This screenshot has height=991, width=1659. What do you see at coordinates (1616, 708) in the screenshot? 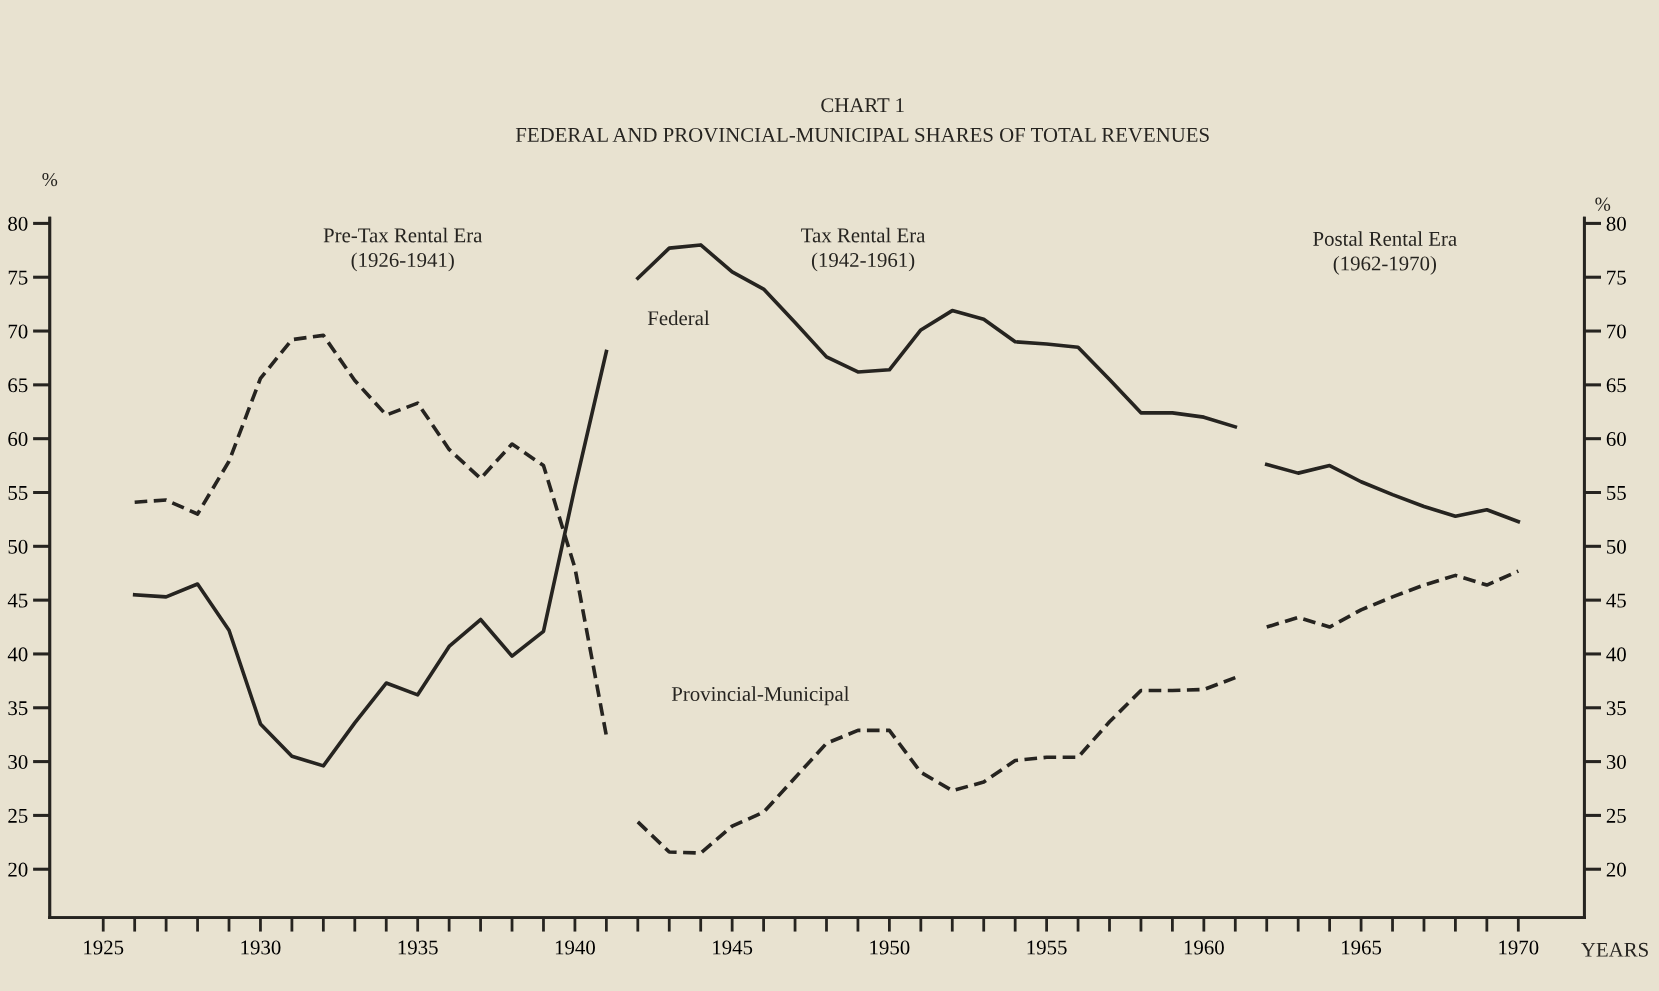
I see `y2-tick-label: 35` at bounding box center [1616, 708].